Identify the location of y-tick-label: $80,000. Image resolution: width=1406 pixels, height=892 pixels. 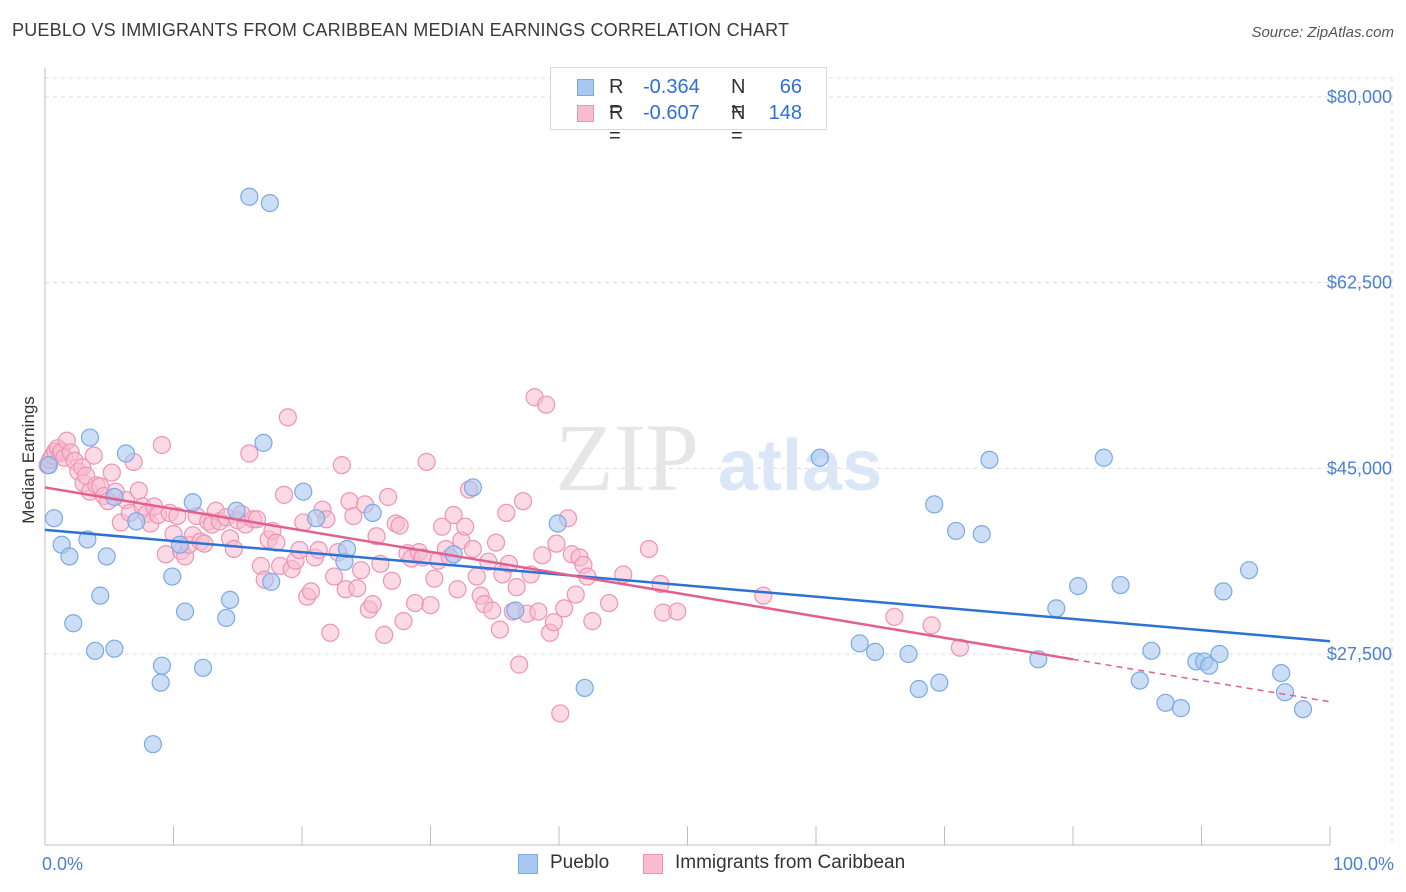
(1359, 97).